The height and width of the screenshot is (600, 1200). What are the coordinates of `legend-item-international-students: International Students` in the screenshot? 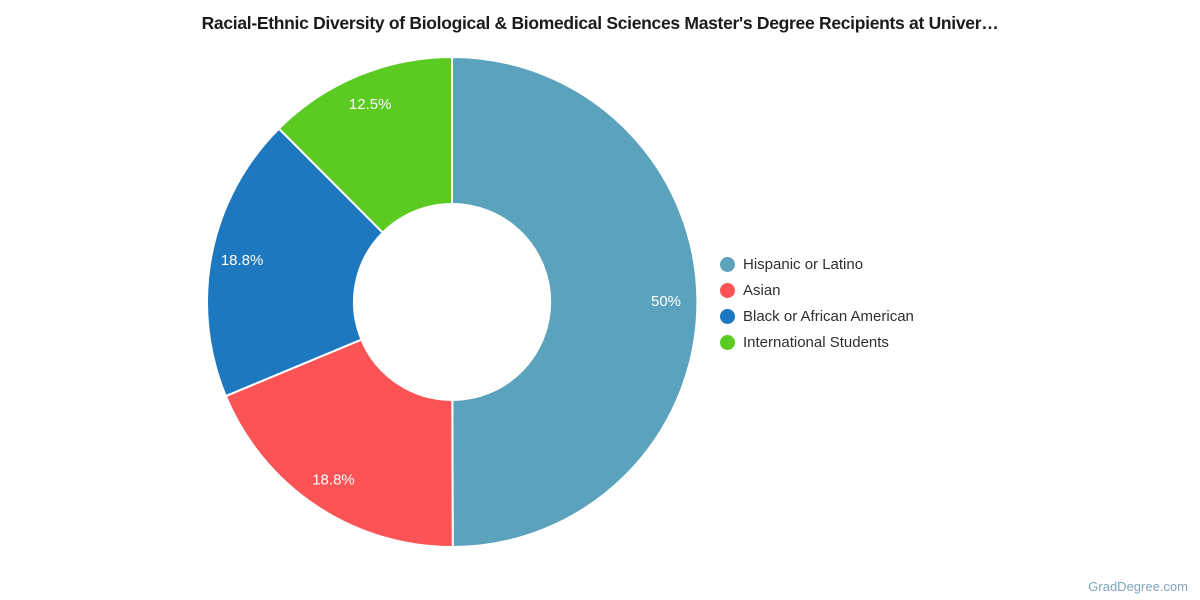 It's located at (817, 342).